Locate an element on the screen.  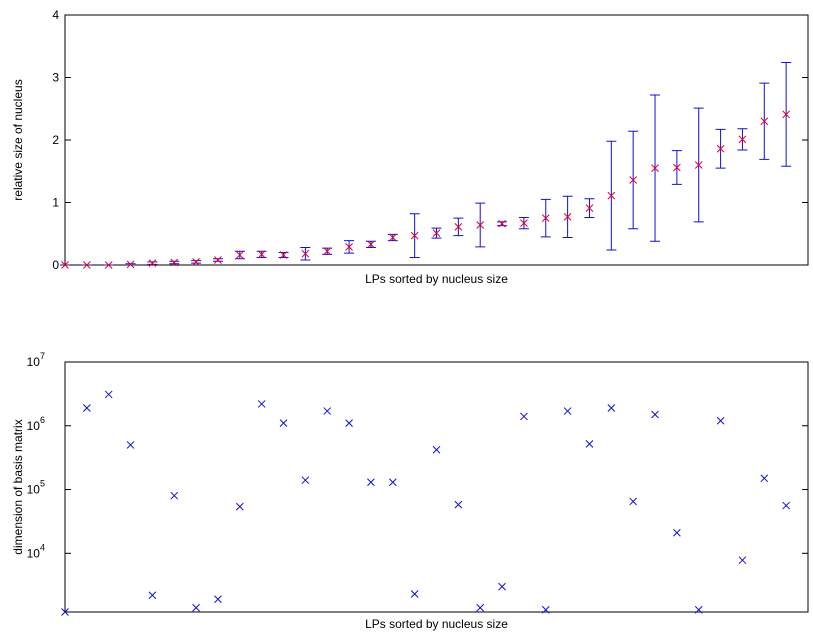
y-tick-label: 3 is located at coordinates (55, 78).